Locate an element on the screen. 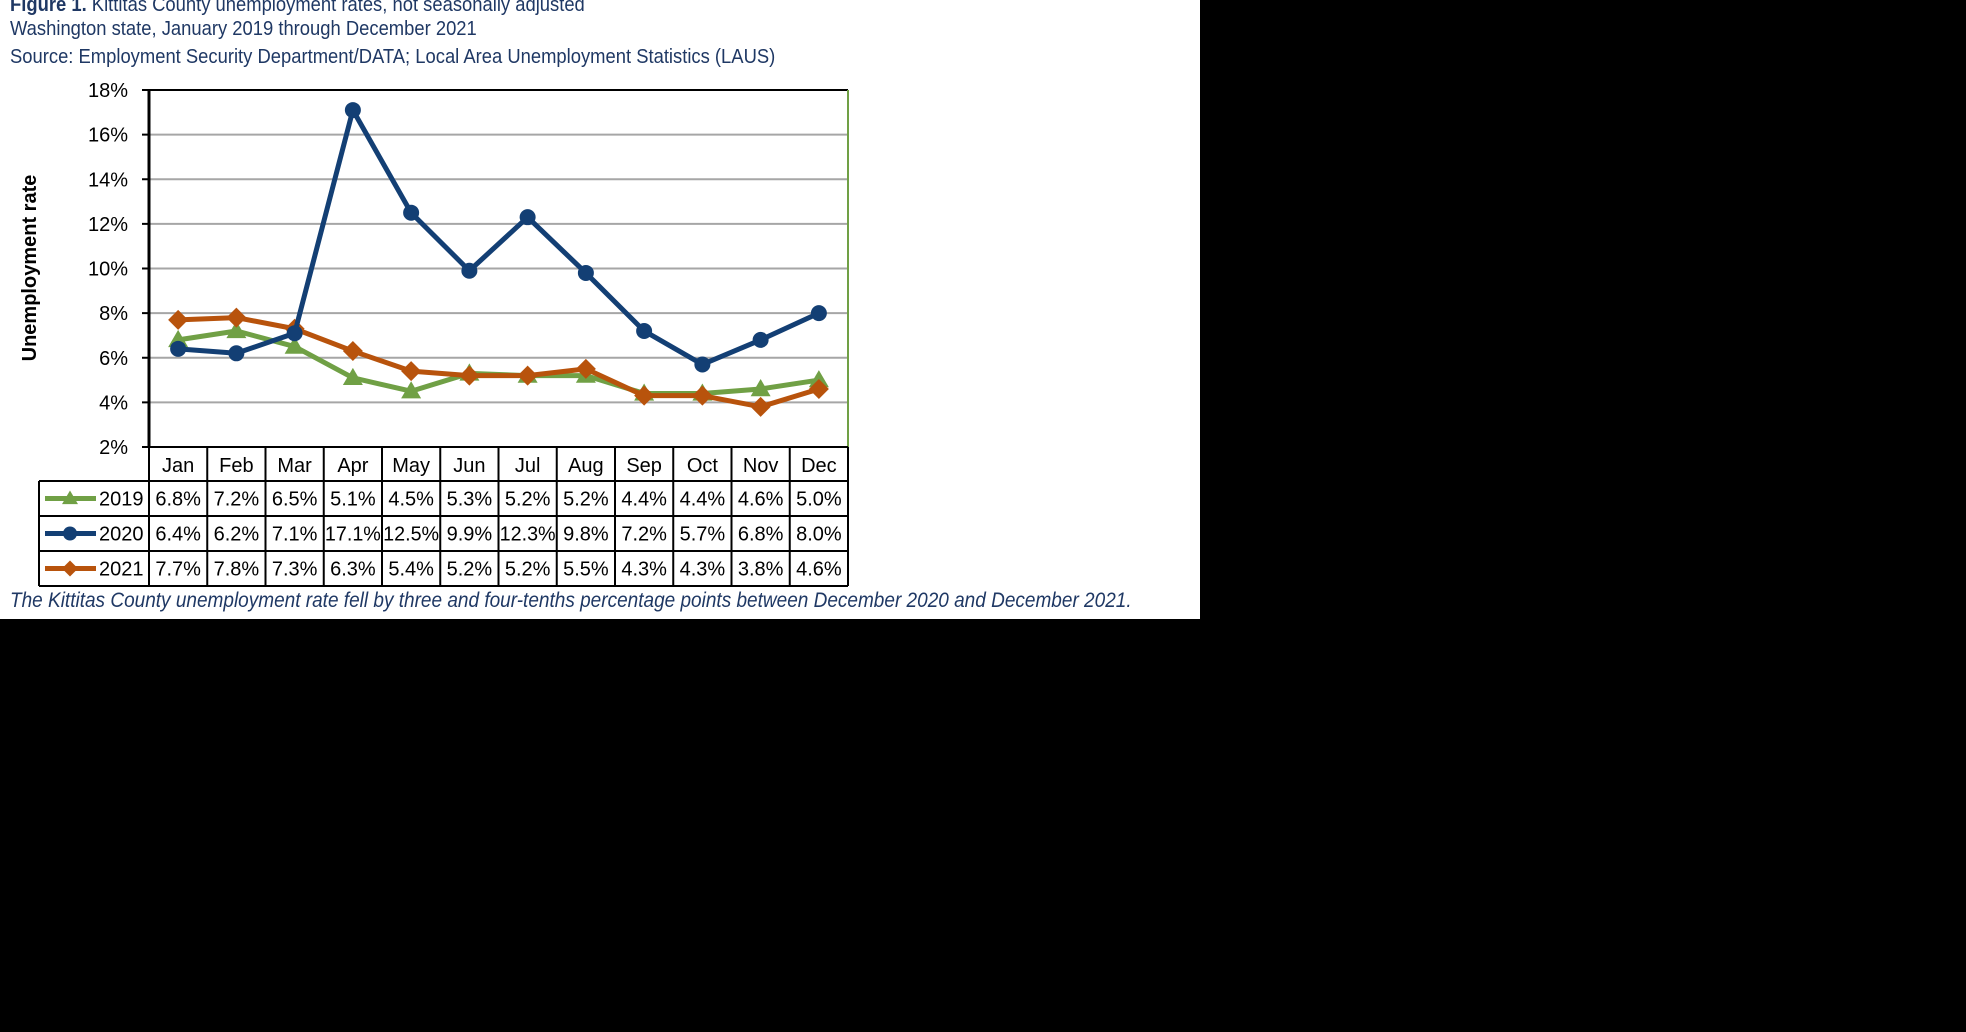 This screenshot has height=1032, width=1966. x-tick-label: Jan is located at coordinates (178, 466).